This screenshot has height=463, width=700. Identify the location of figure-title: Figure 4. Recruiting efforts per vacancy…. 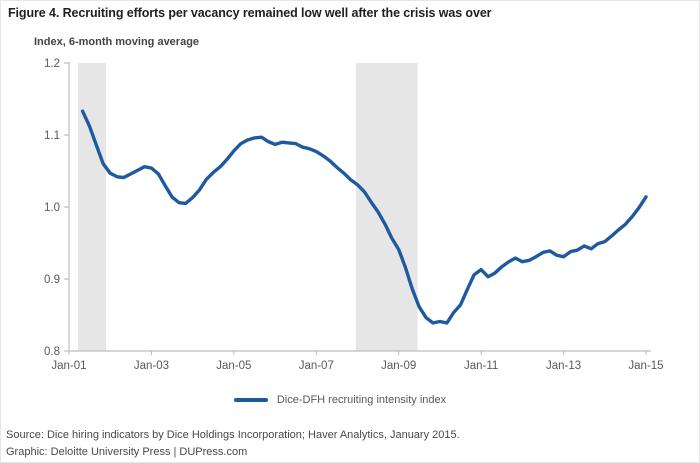
(250, 13).